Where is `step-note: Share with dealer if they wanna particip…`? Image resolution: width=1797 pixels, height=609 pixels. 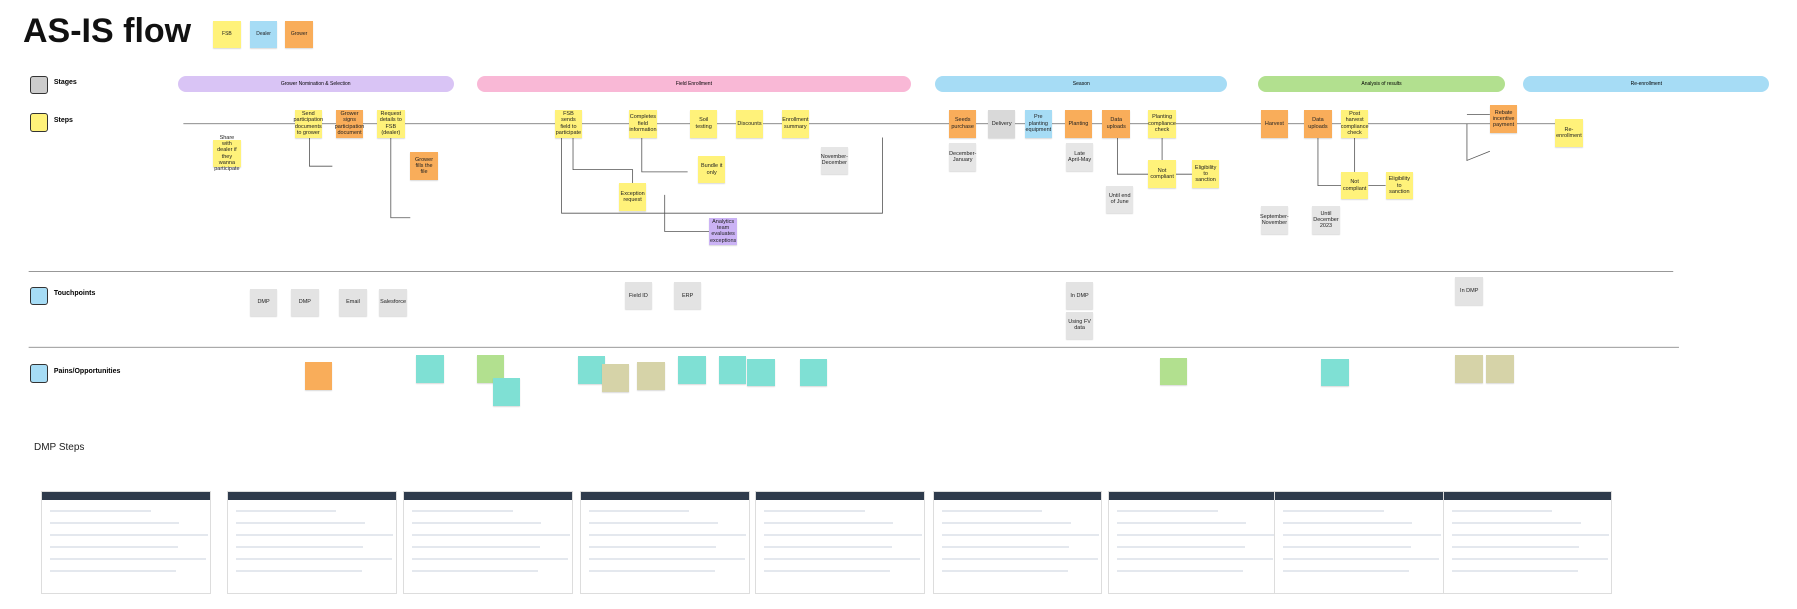 step-note: Share with dealer if they wanna particip… is located at coordinates (227, 153).